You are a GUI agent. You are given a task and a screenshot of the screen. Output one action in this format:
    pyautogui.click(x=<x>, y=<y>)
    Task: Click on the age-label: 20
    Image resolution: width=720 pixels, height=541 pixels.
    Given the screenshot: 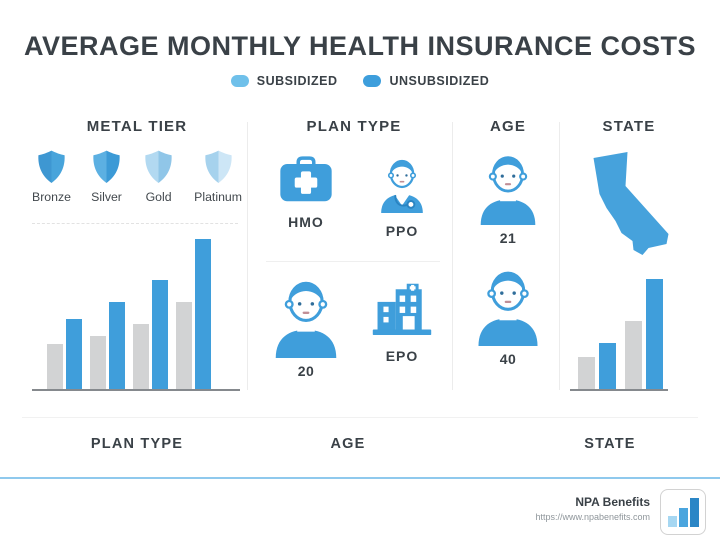 What is the action you would take?
    pyautogui.click(x=306, y=371)
    